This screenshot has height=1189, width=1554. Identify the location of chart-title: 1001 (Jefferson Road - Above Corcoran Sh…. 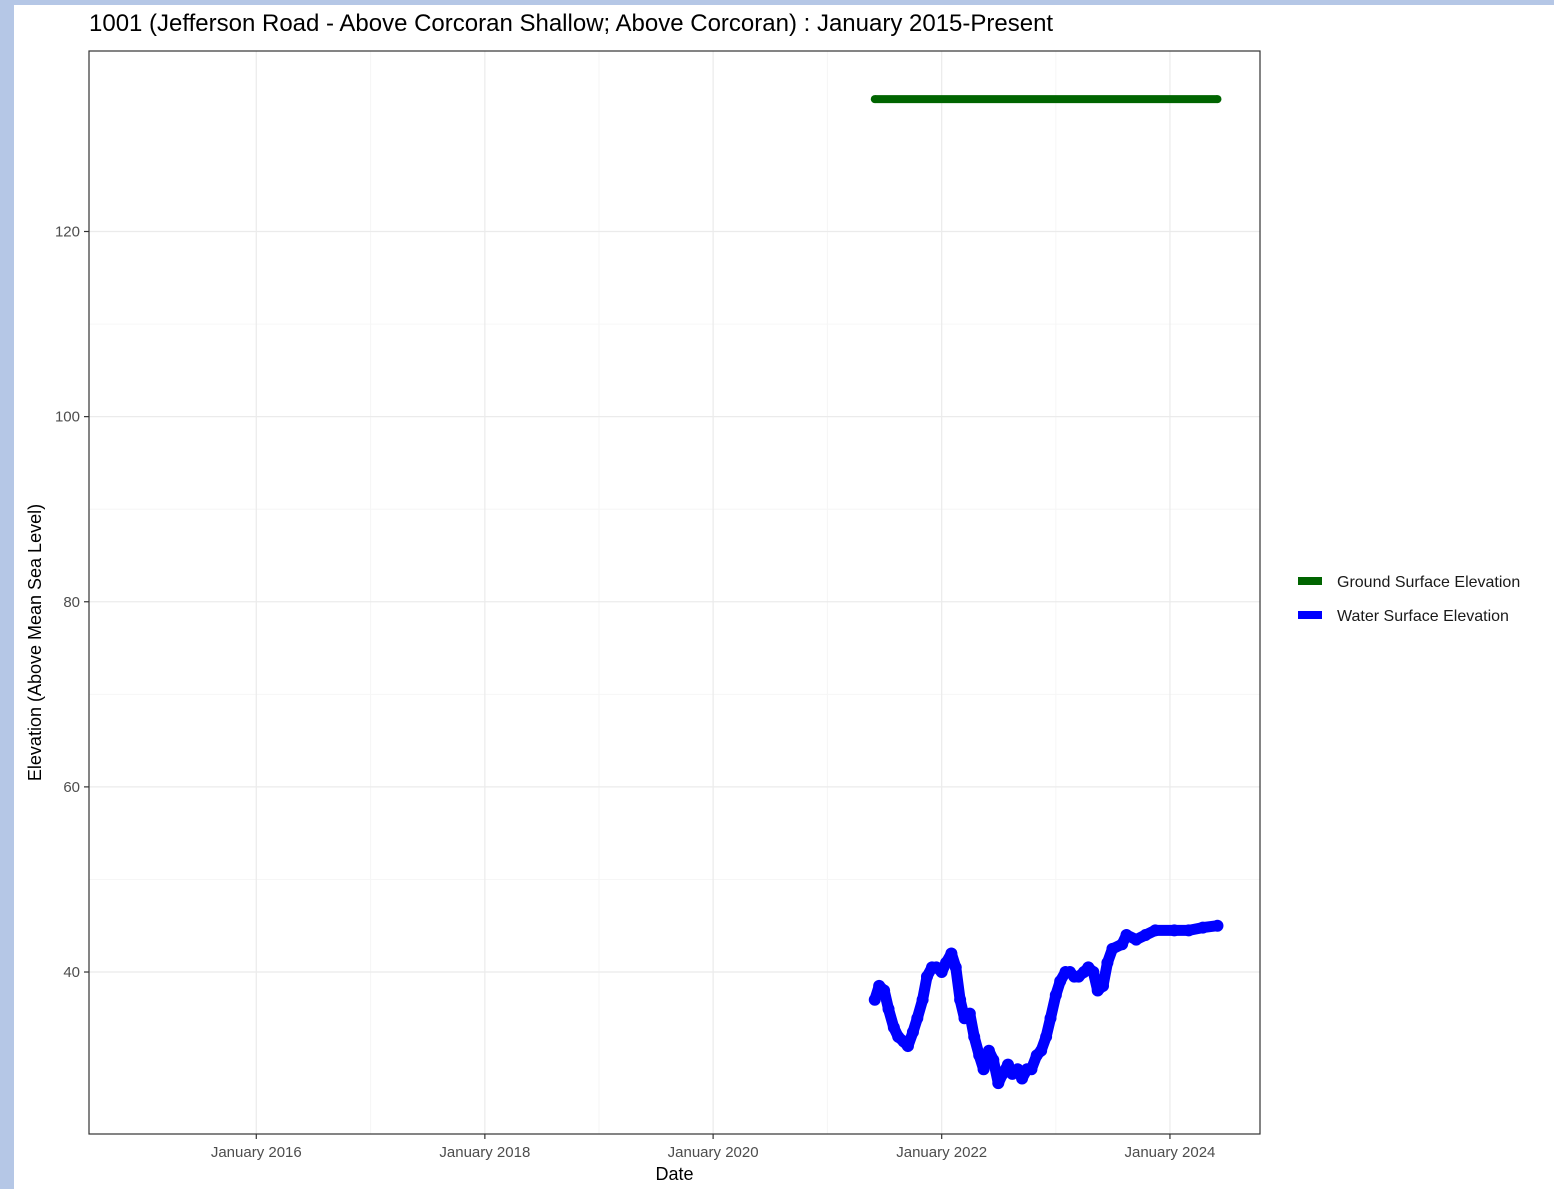
(571, 23).